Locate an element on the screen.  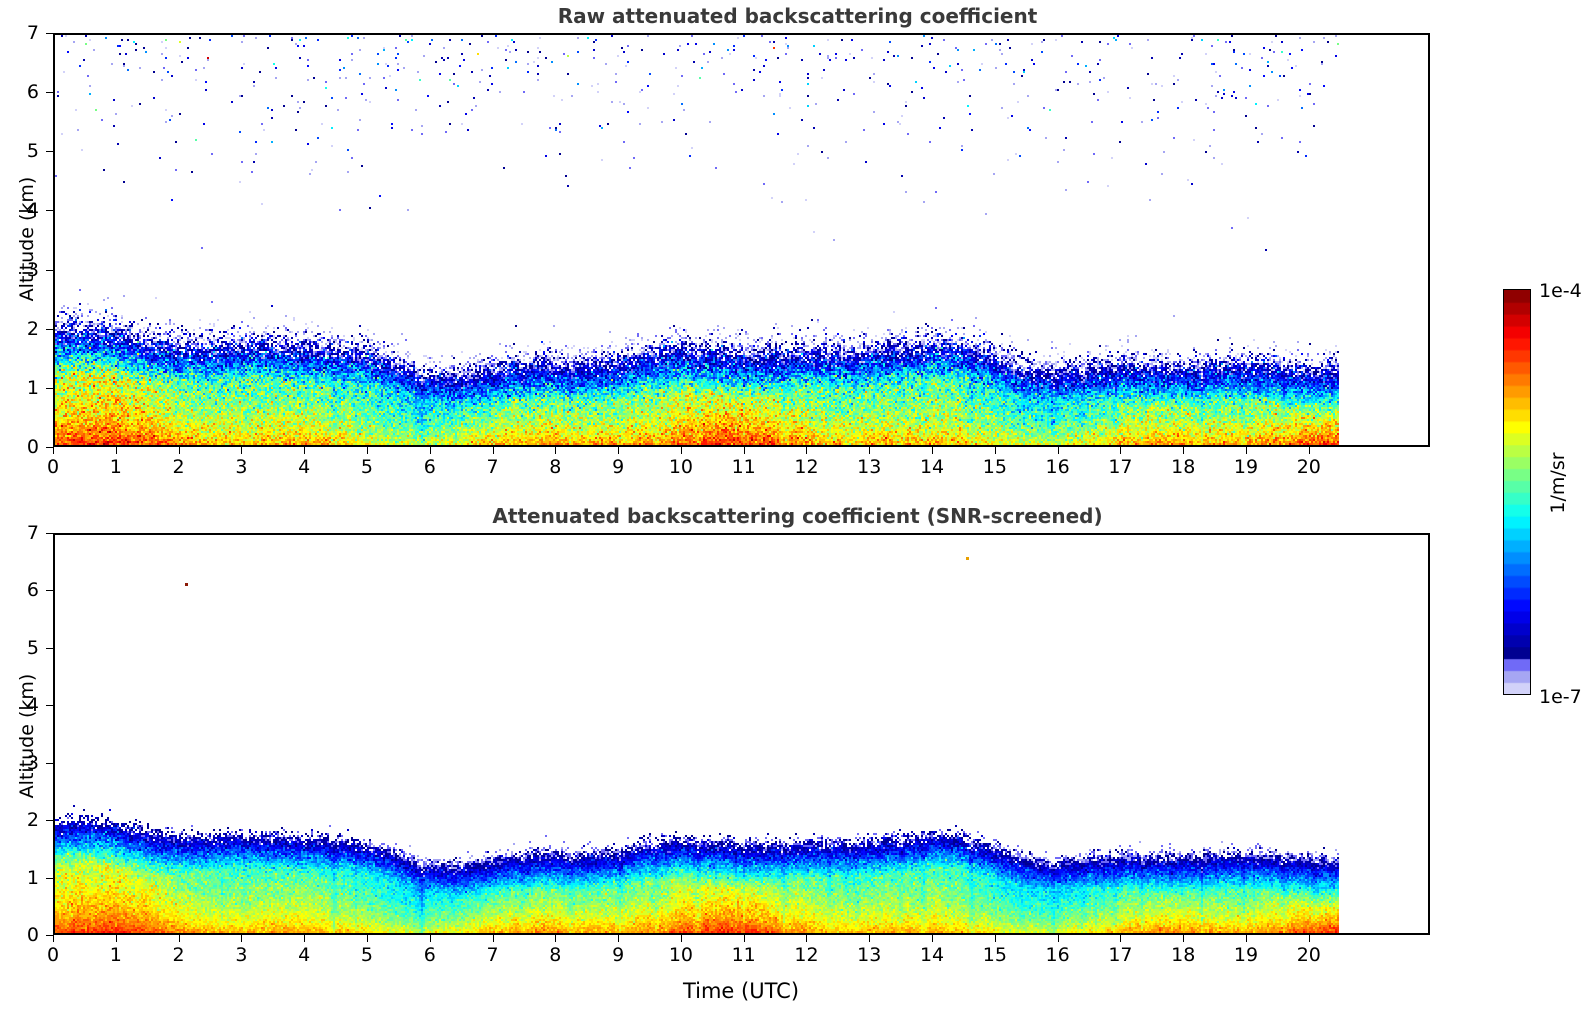
colorbar-unit-label: 1/m/sr is located at coordinates (1558, 483).